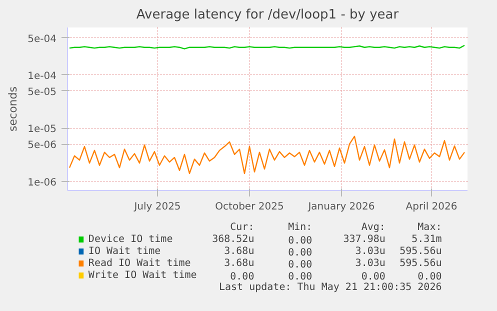 Image resolution: width=497 pixels, height=311 pixels. Describe the element at coordinates (42, 146) in the screenshot. I see `y-tick-label: 5e-06` at that location.